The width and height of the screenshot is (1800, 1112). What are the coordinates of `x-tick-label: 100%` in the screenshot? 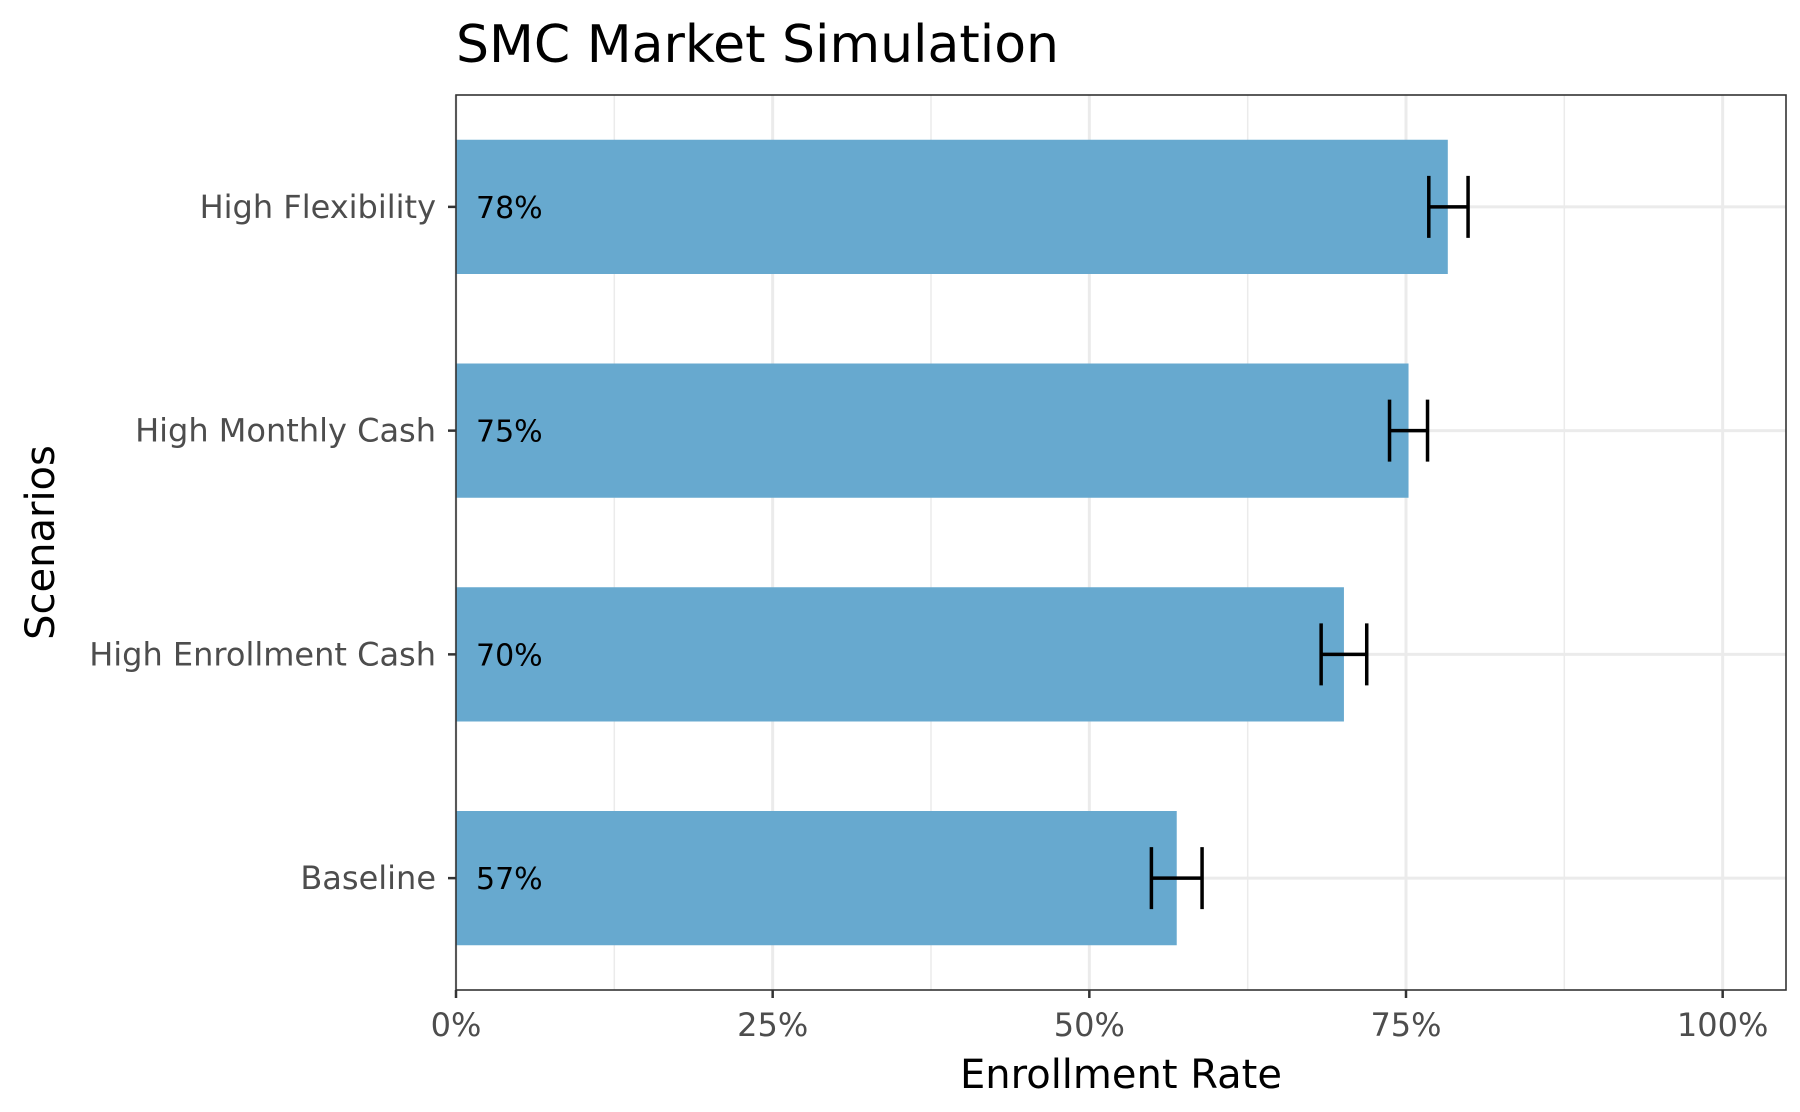 It's located at (1722, 1025).